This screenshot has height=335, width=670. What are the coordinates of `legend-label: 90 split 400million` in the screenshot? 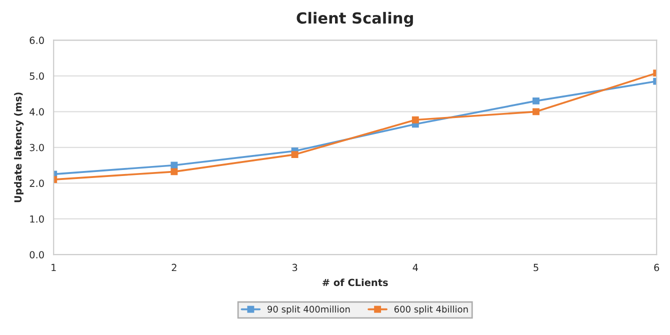 It's located at (309, 310).